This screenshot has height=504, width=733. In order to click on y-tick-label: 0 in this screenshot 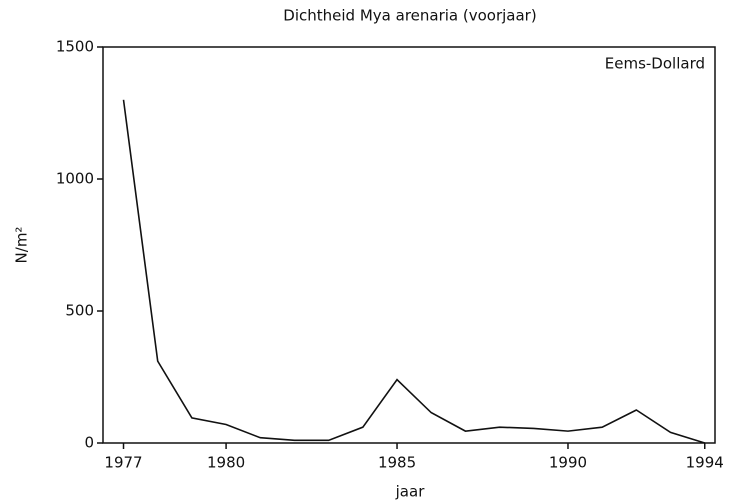, I will do `click(89, 443)`.